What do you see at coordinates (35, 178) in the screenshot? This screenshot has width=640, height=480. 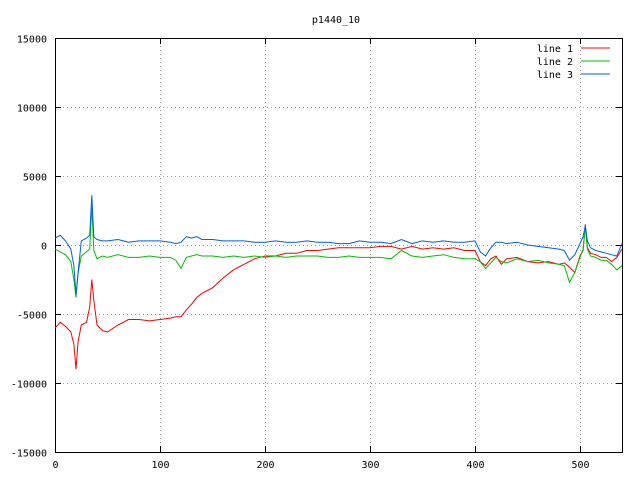 I see `y-tick-label: 5000` at bounding box center [35, 178].